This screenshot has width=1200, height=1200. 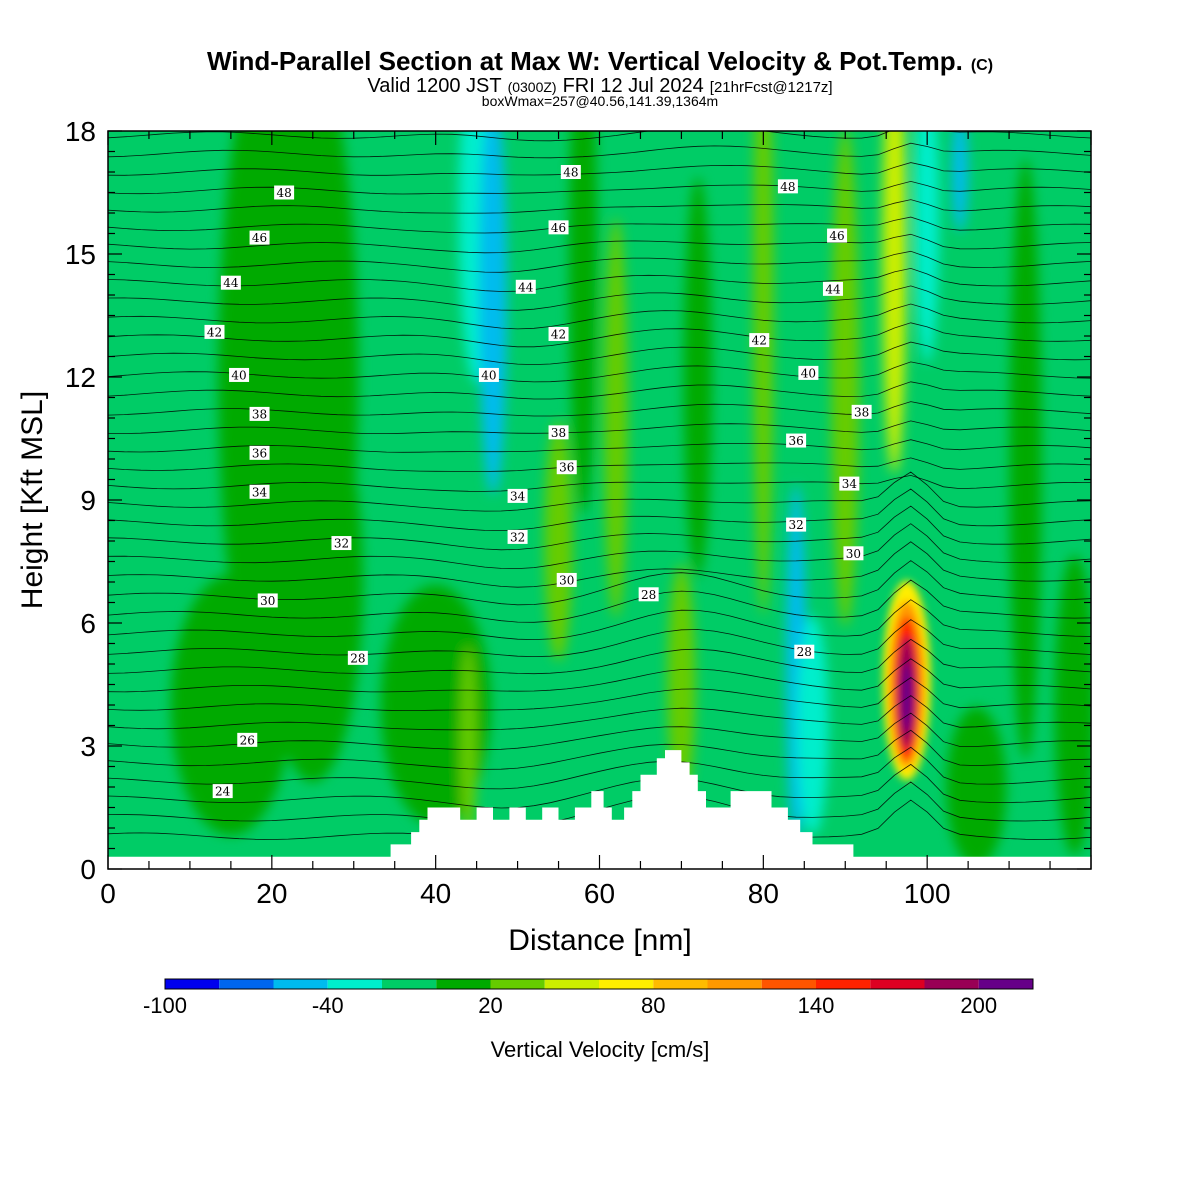 What do you see at coordinates (978, 1005) in the screenshot?
I see `colorbar-tick-label: 200` at bounding box center [978, 1005].